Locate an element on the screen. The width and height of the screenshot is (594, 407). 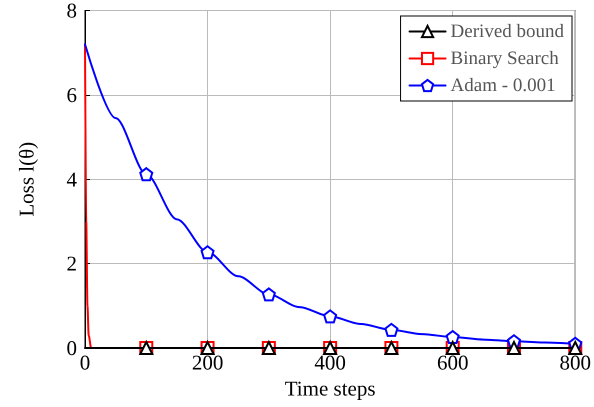
y-tick-label: 6 is located at coordinates (71, 94).